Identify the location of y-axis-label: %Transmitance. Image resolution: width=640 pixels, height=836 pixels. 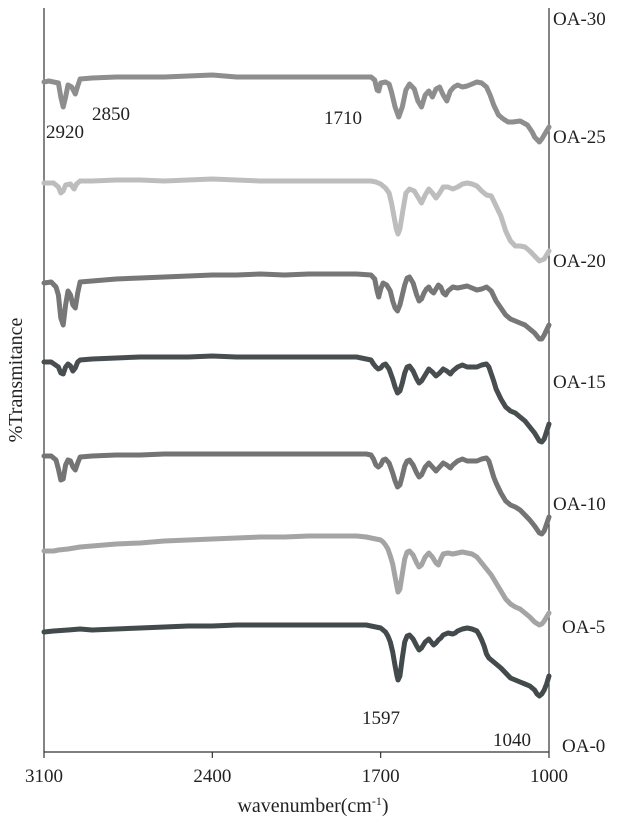
(16, 379).